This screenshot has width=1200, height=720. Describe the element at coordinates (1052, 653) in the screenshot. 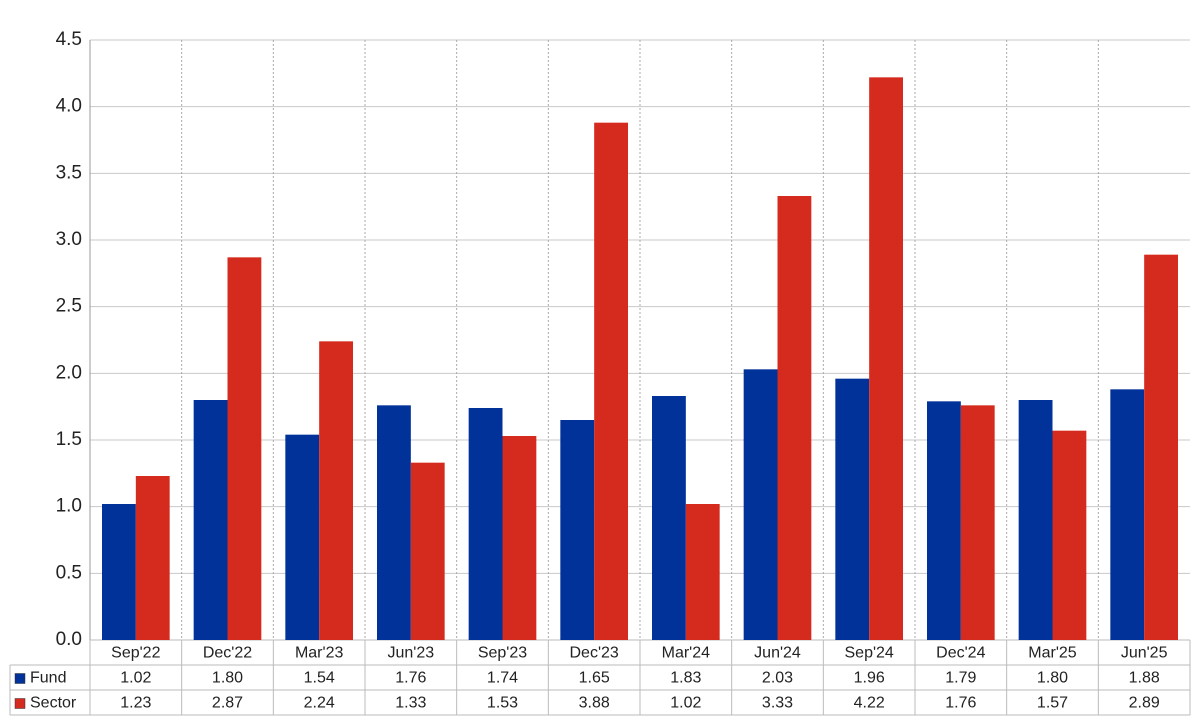

I see `x-tick-label: Mar'25` at that location.